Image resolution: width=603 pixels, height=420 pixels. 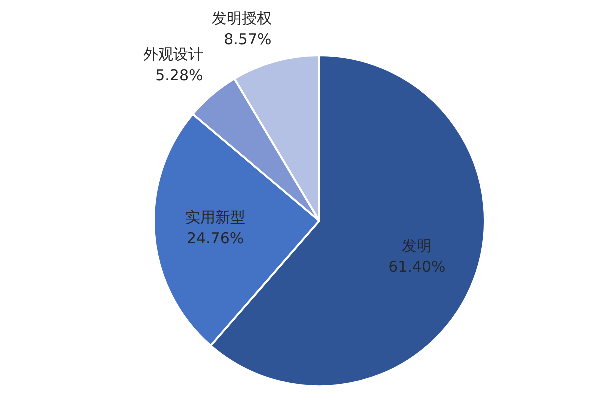 What do you see at coordinates (417, 245) in the screenshot?
I see `slice-label: 发明` at bounding box center [417, 245].